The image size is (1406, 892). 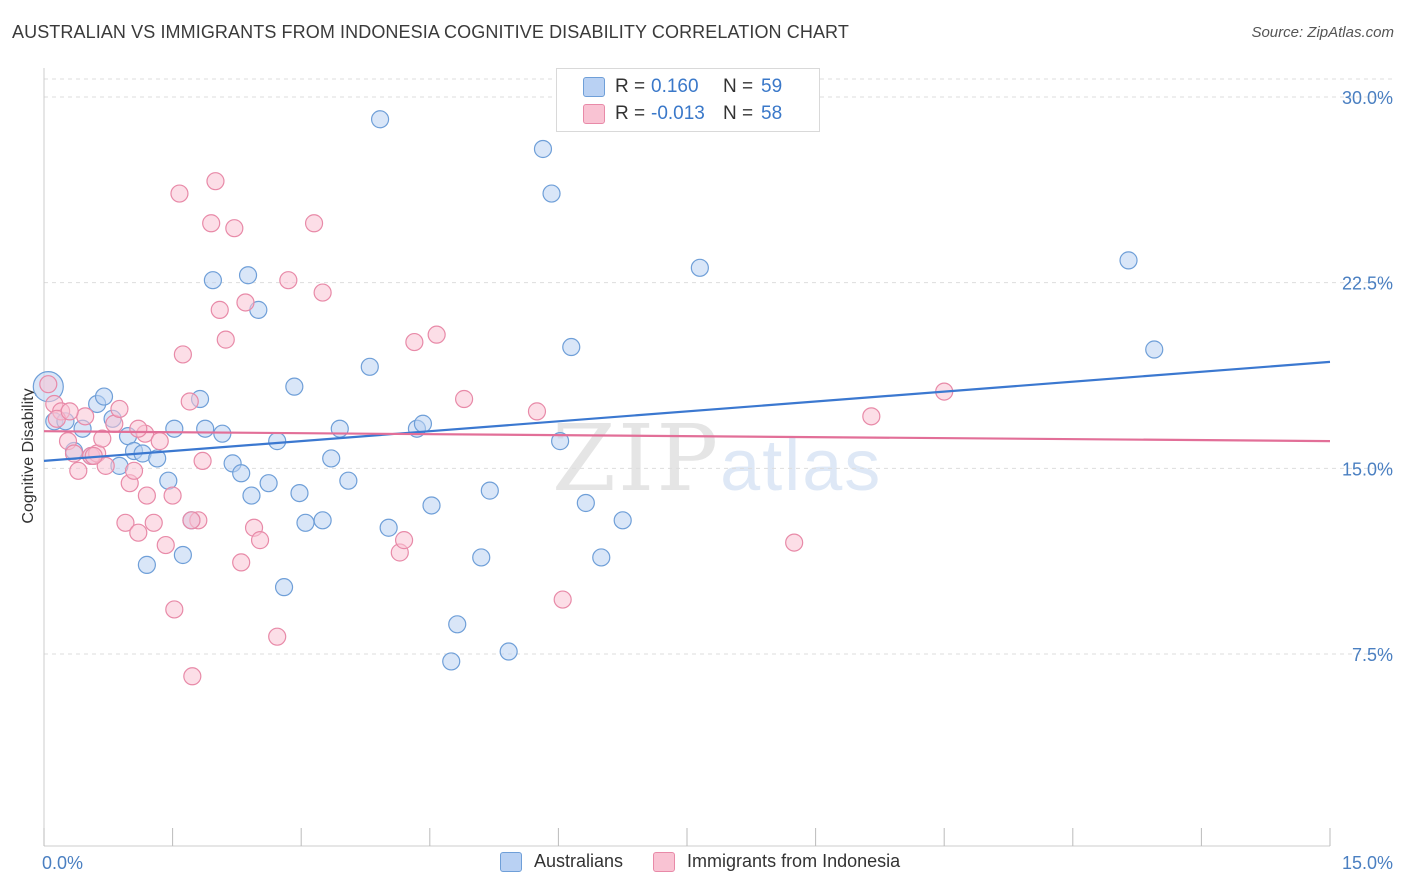 I want to click on legend-row-australians: R = 0.160 N = 59, so click(x=682, y=87).